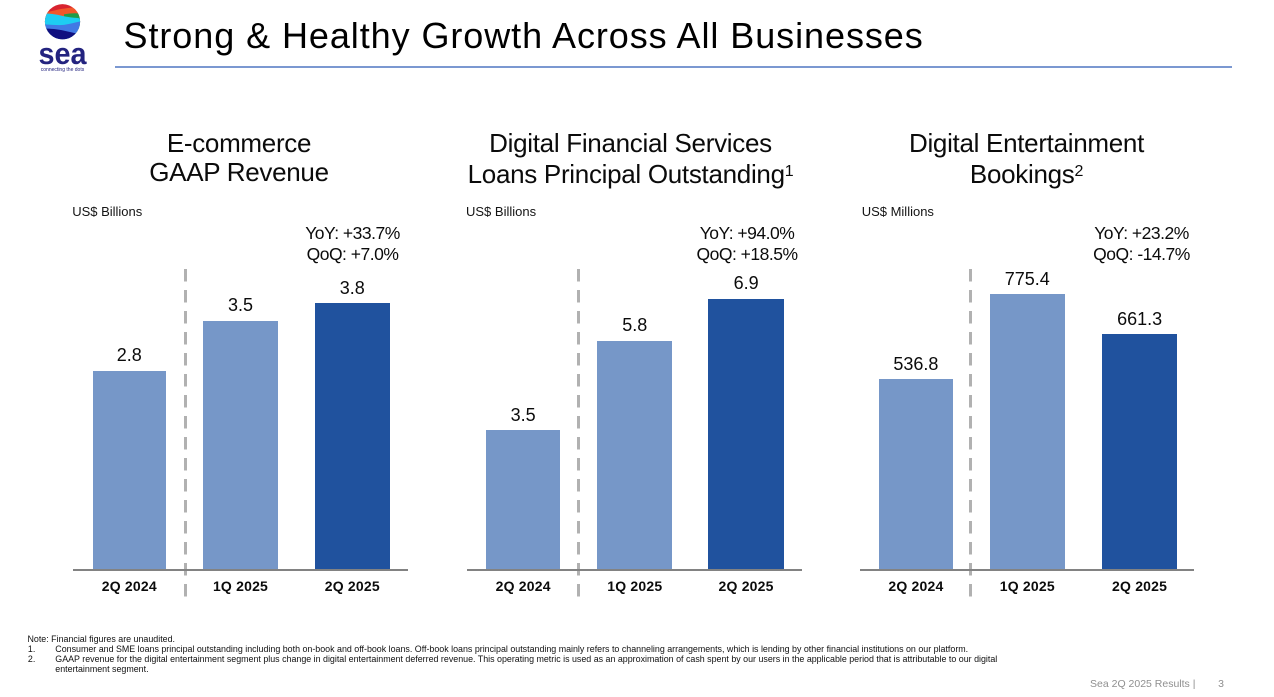 The image size is (1274, 697). What do you see at coordinates (63, 70) in the screenshot?
I see `svg-text: connecting the dots` at bounding box center [63, 70].